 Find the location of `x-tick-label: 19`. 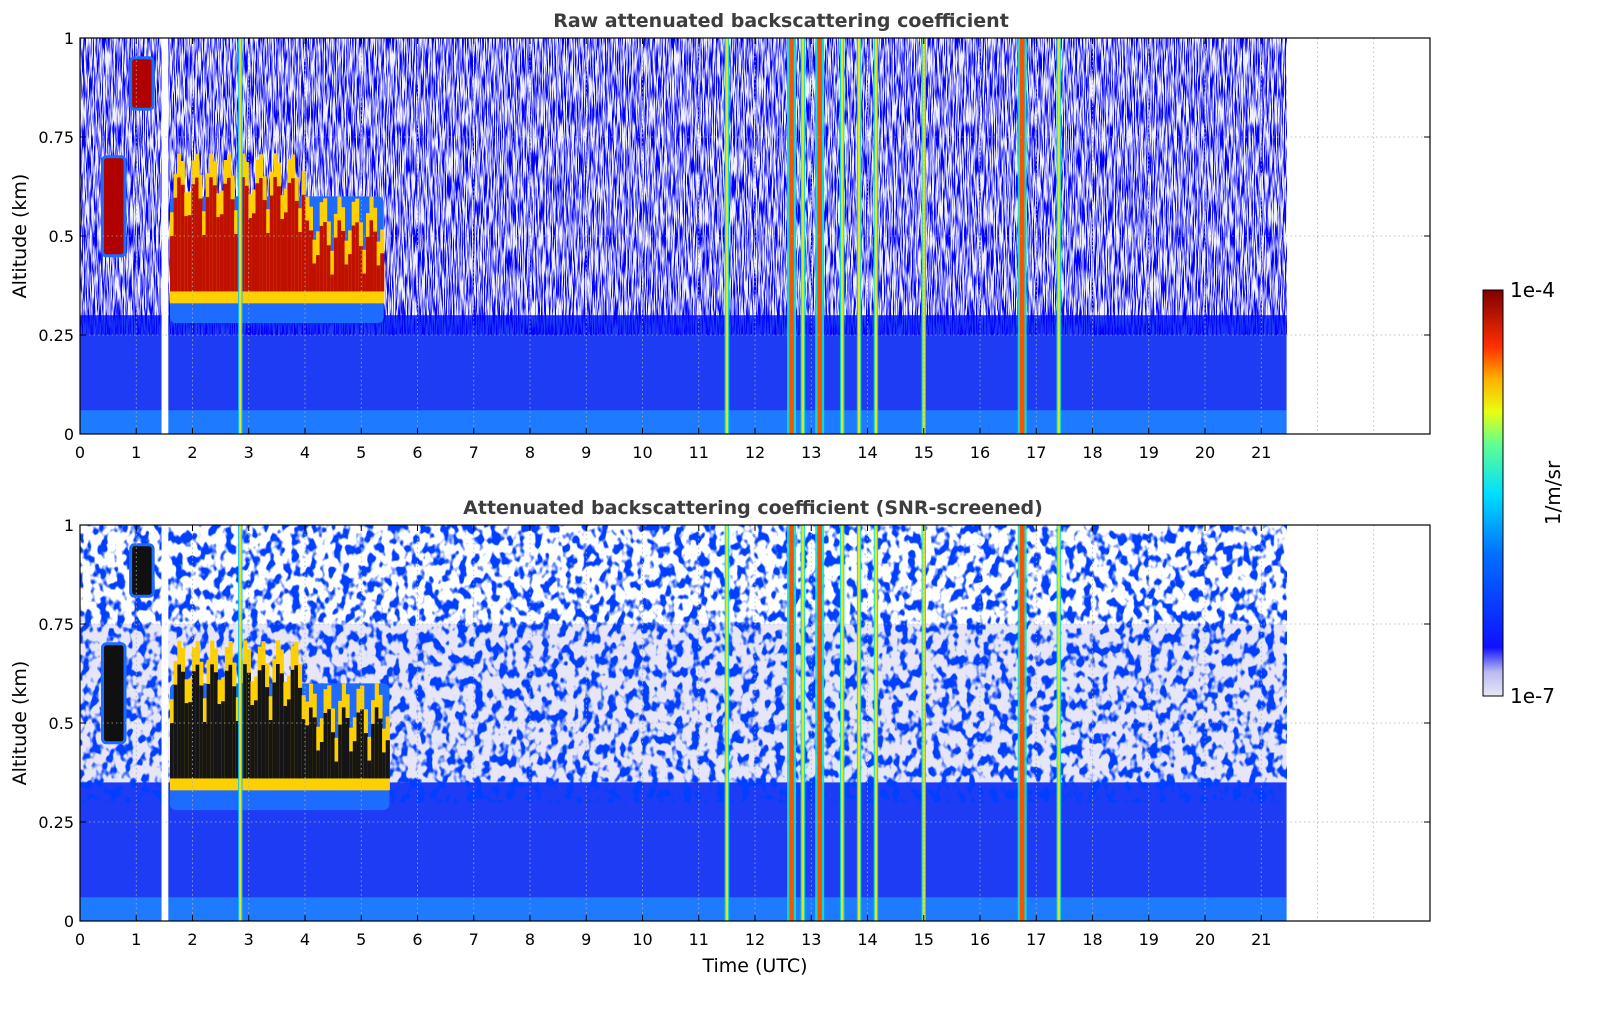

x-tick-label: 19 is located at coordinates (1149, 452).